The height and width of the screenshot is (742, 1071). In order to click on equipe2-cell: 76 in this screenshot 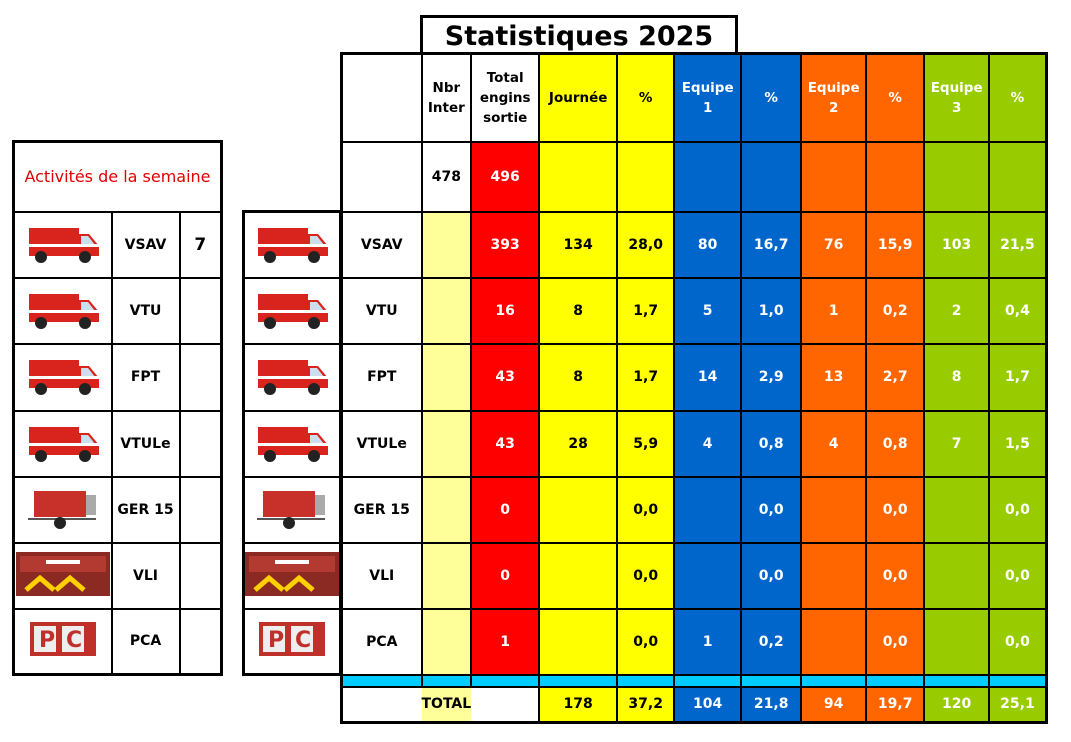, I will do `click(834, 244)`.